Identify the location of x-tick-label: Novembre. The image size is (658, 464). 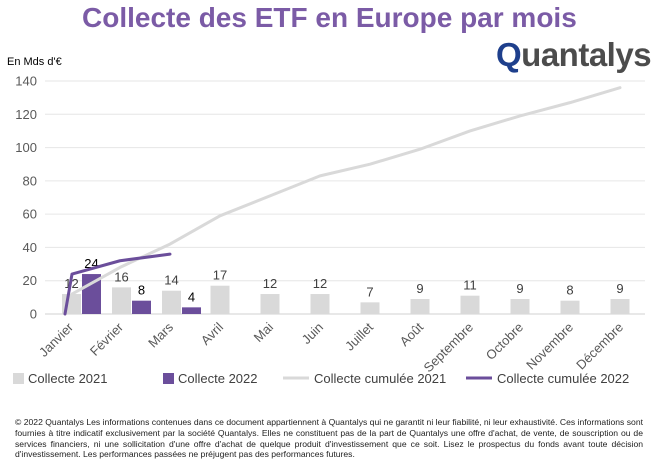
(549, 346).